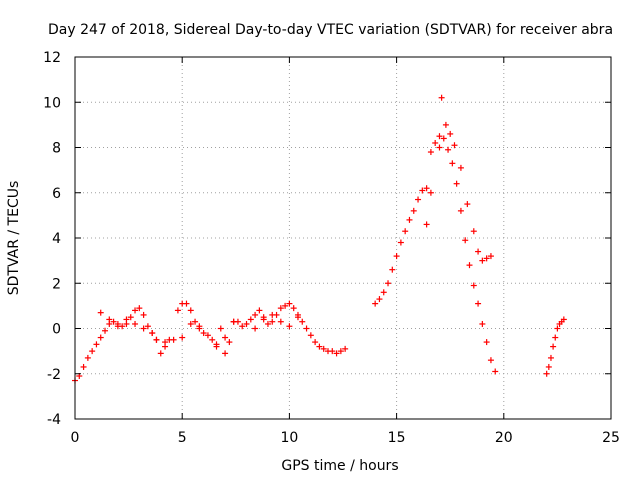 This screenshot has width=640, height=480. Describe the element at coordinates (52, 58) in the screenshot. I see `y-tick-label: 12` at that location.